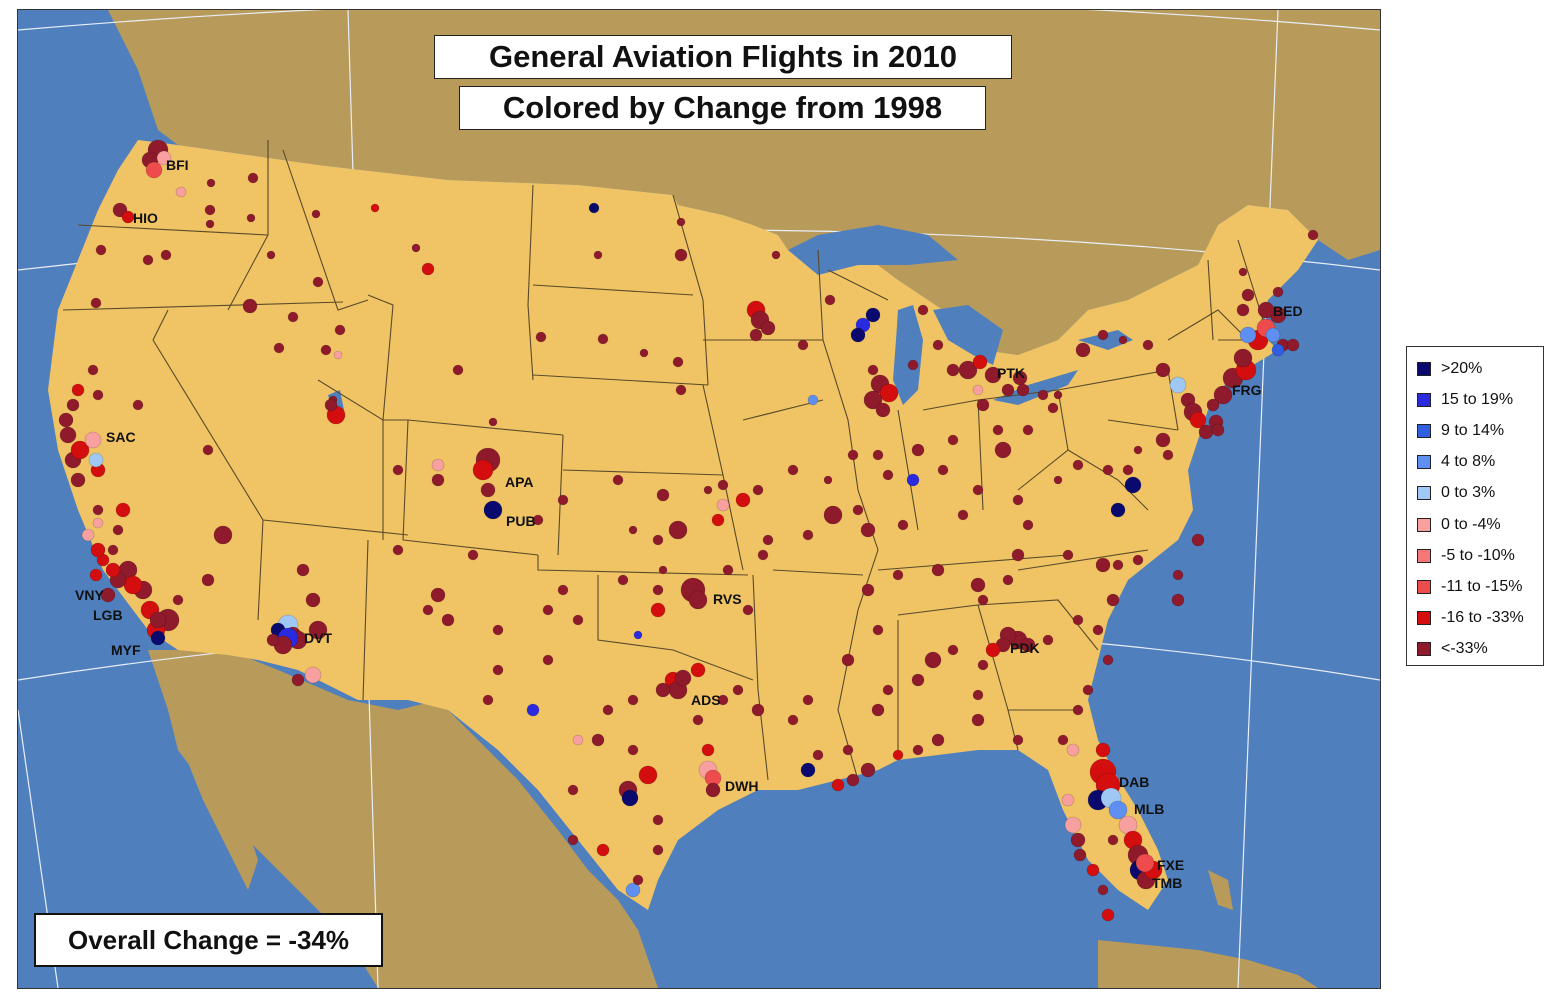 This screenshot has height=1004, width=1568. Describe the element at coordinates (723, 57) in the screenshot. I see `map-title: General Aviation Flights in 2010` at that location.